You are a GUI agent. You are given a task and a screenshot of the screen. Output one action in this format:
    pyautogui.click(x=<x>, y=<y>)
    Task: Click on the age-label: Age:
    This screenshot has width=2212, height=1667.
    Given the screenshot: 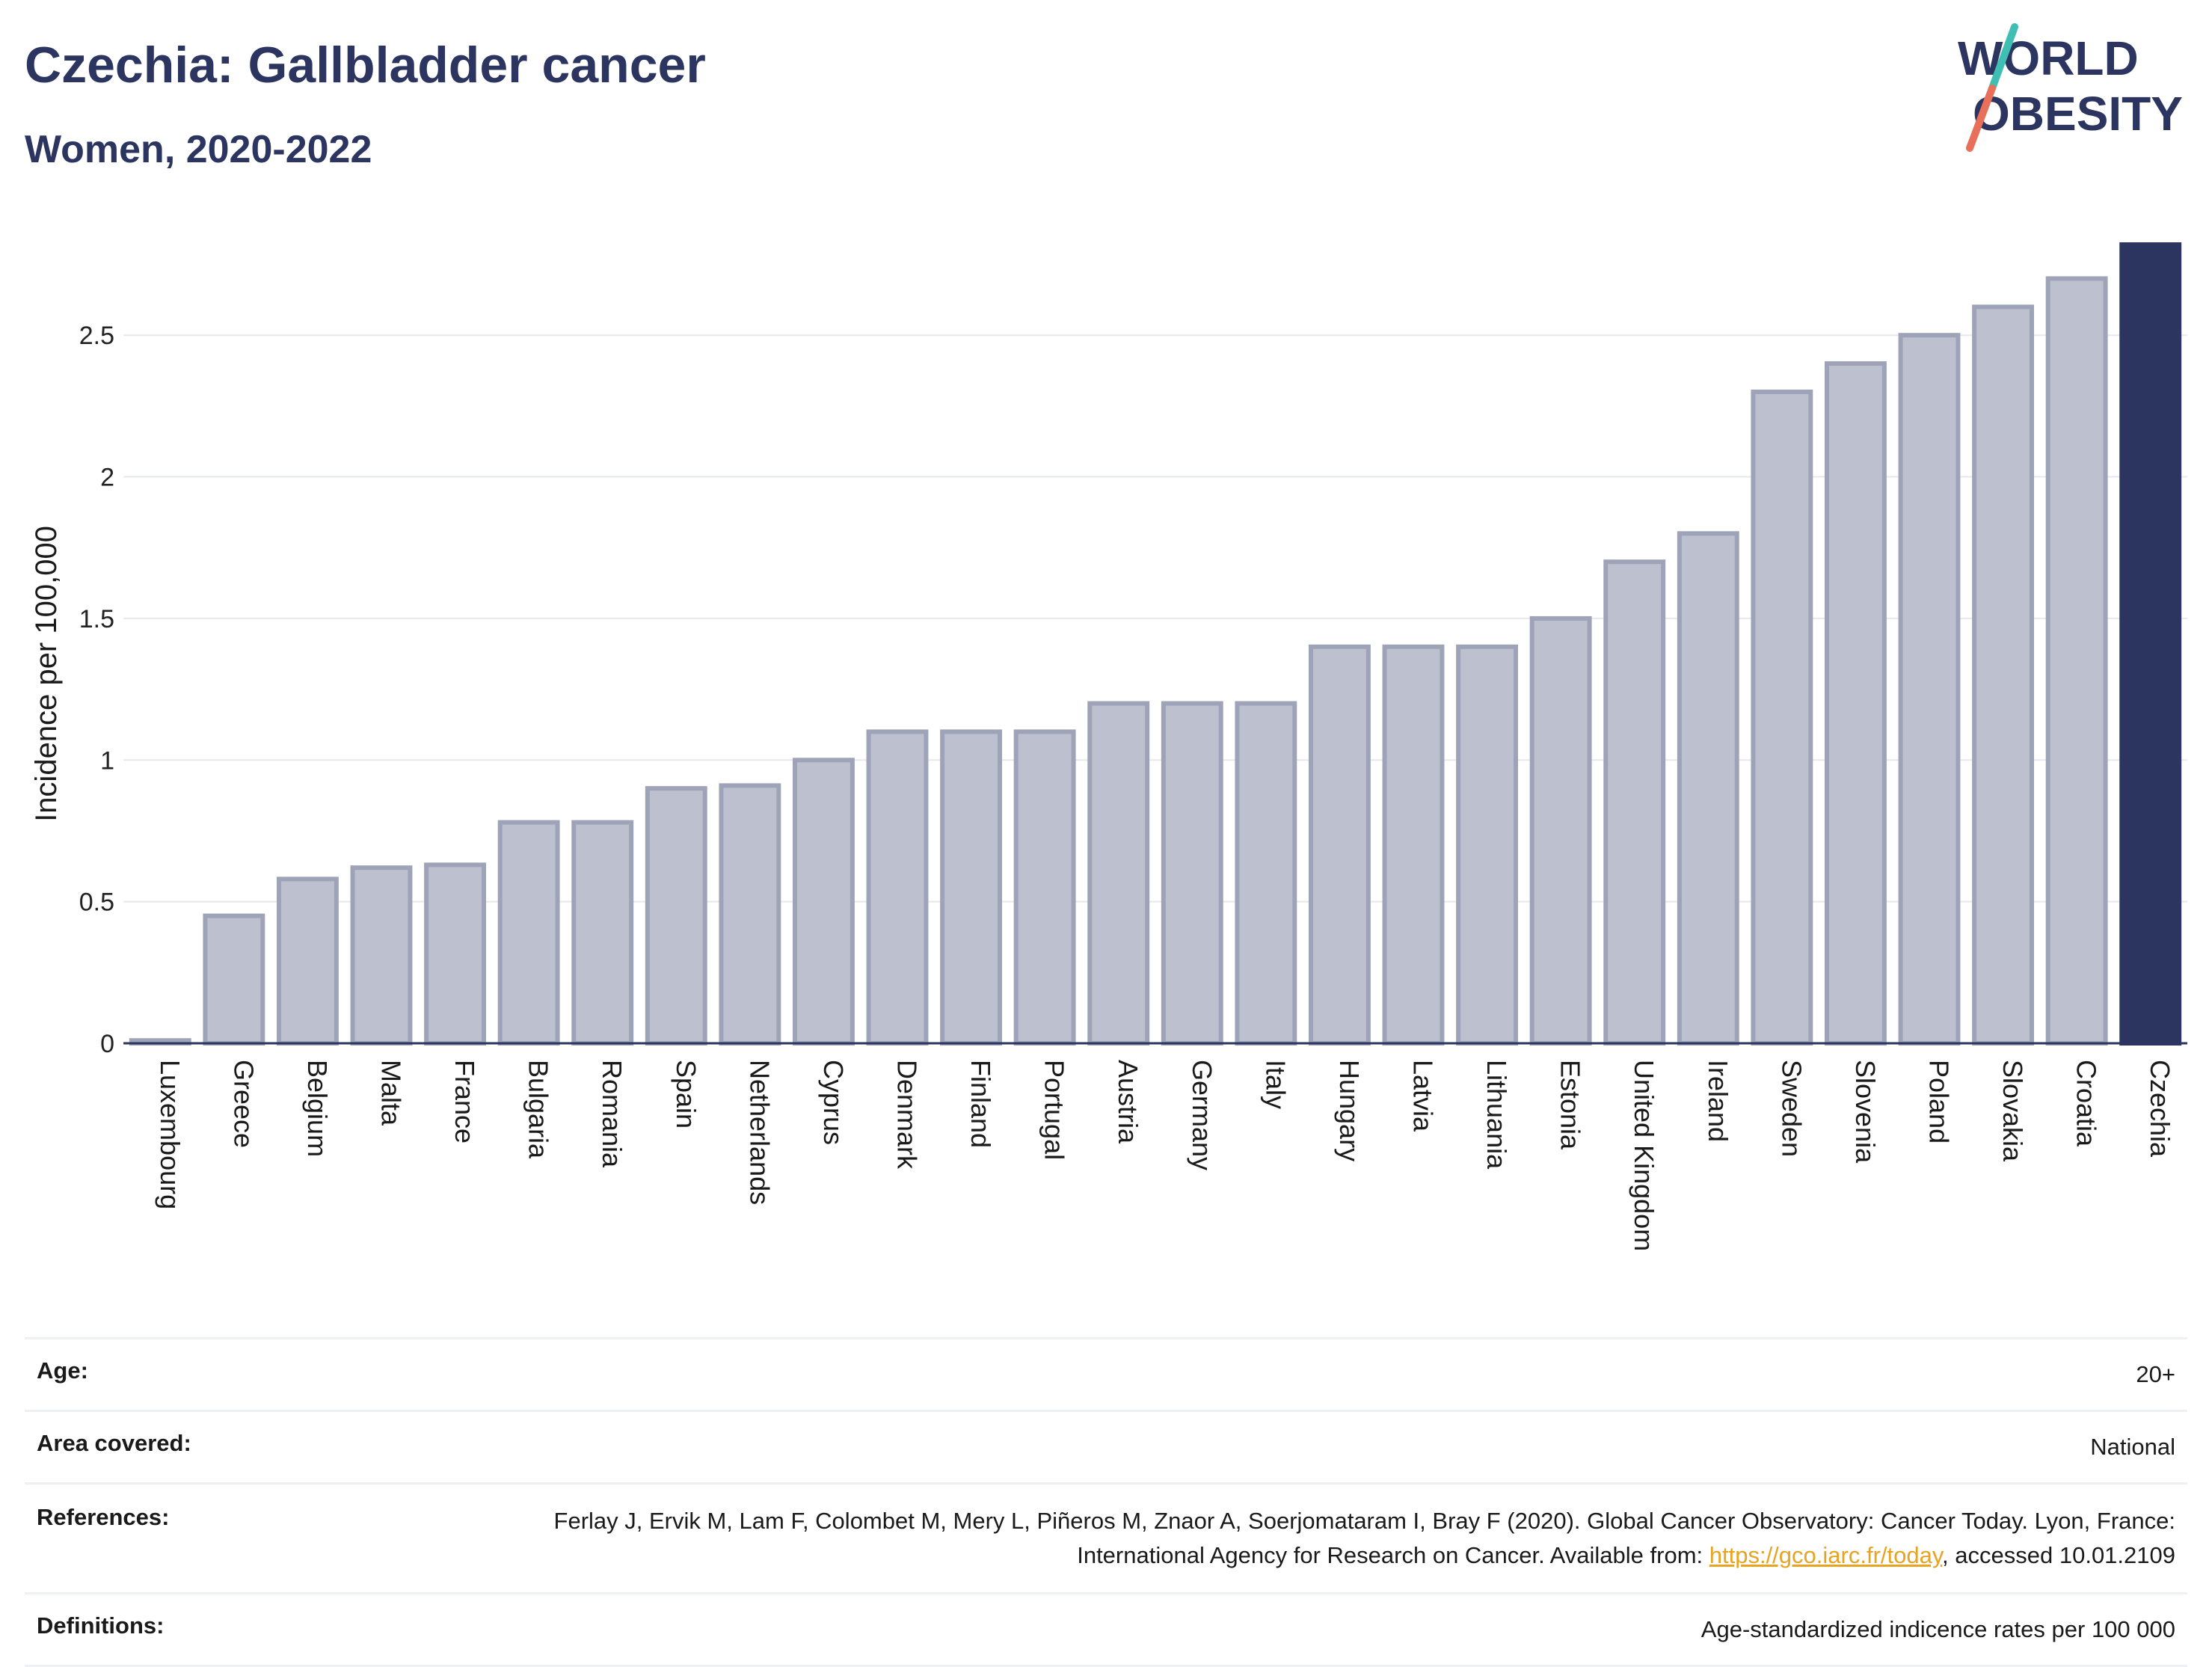 What is the action you would take?
    pyautogui.click(x=62, y=1371)
    